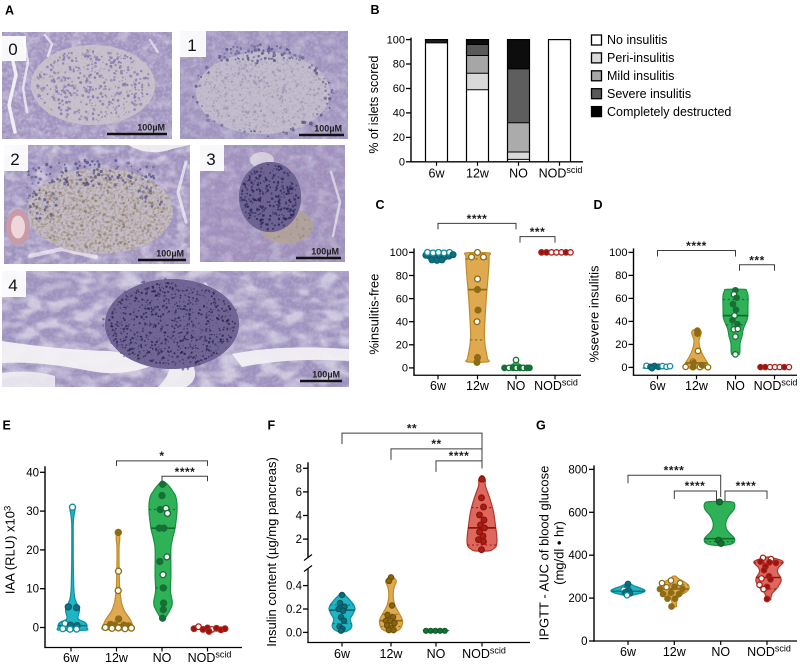 The height and width of the screenshot is (665, 800). I want to click on svg-text: 3, so click(210, 159).